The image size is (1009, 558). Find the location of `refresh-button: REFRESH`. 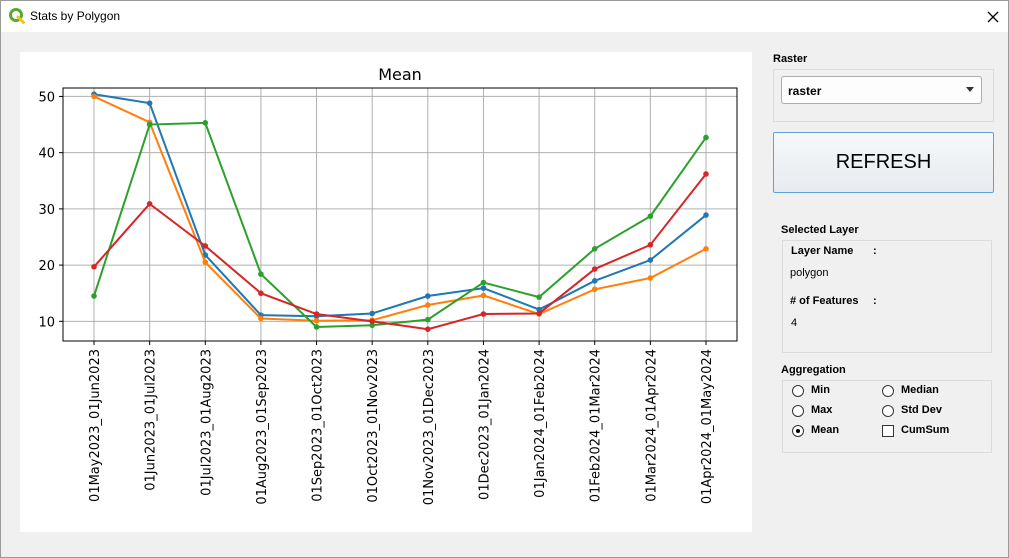

refresh-button: REFRESH is located at coordinates (883, 162).